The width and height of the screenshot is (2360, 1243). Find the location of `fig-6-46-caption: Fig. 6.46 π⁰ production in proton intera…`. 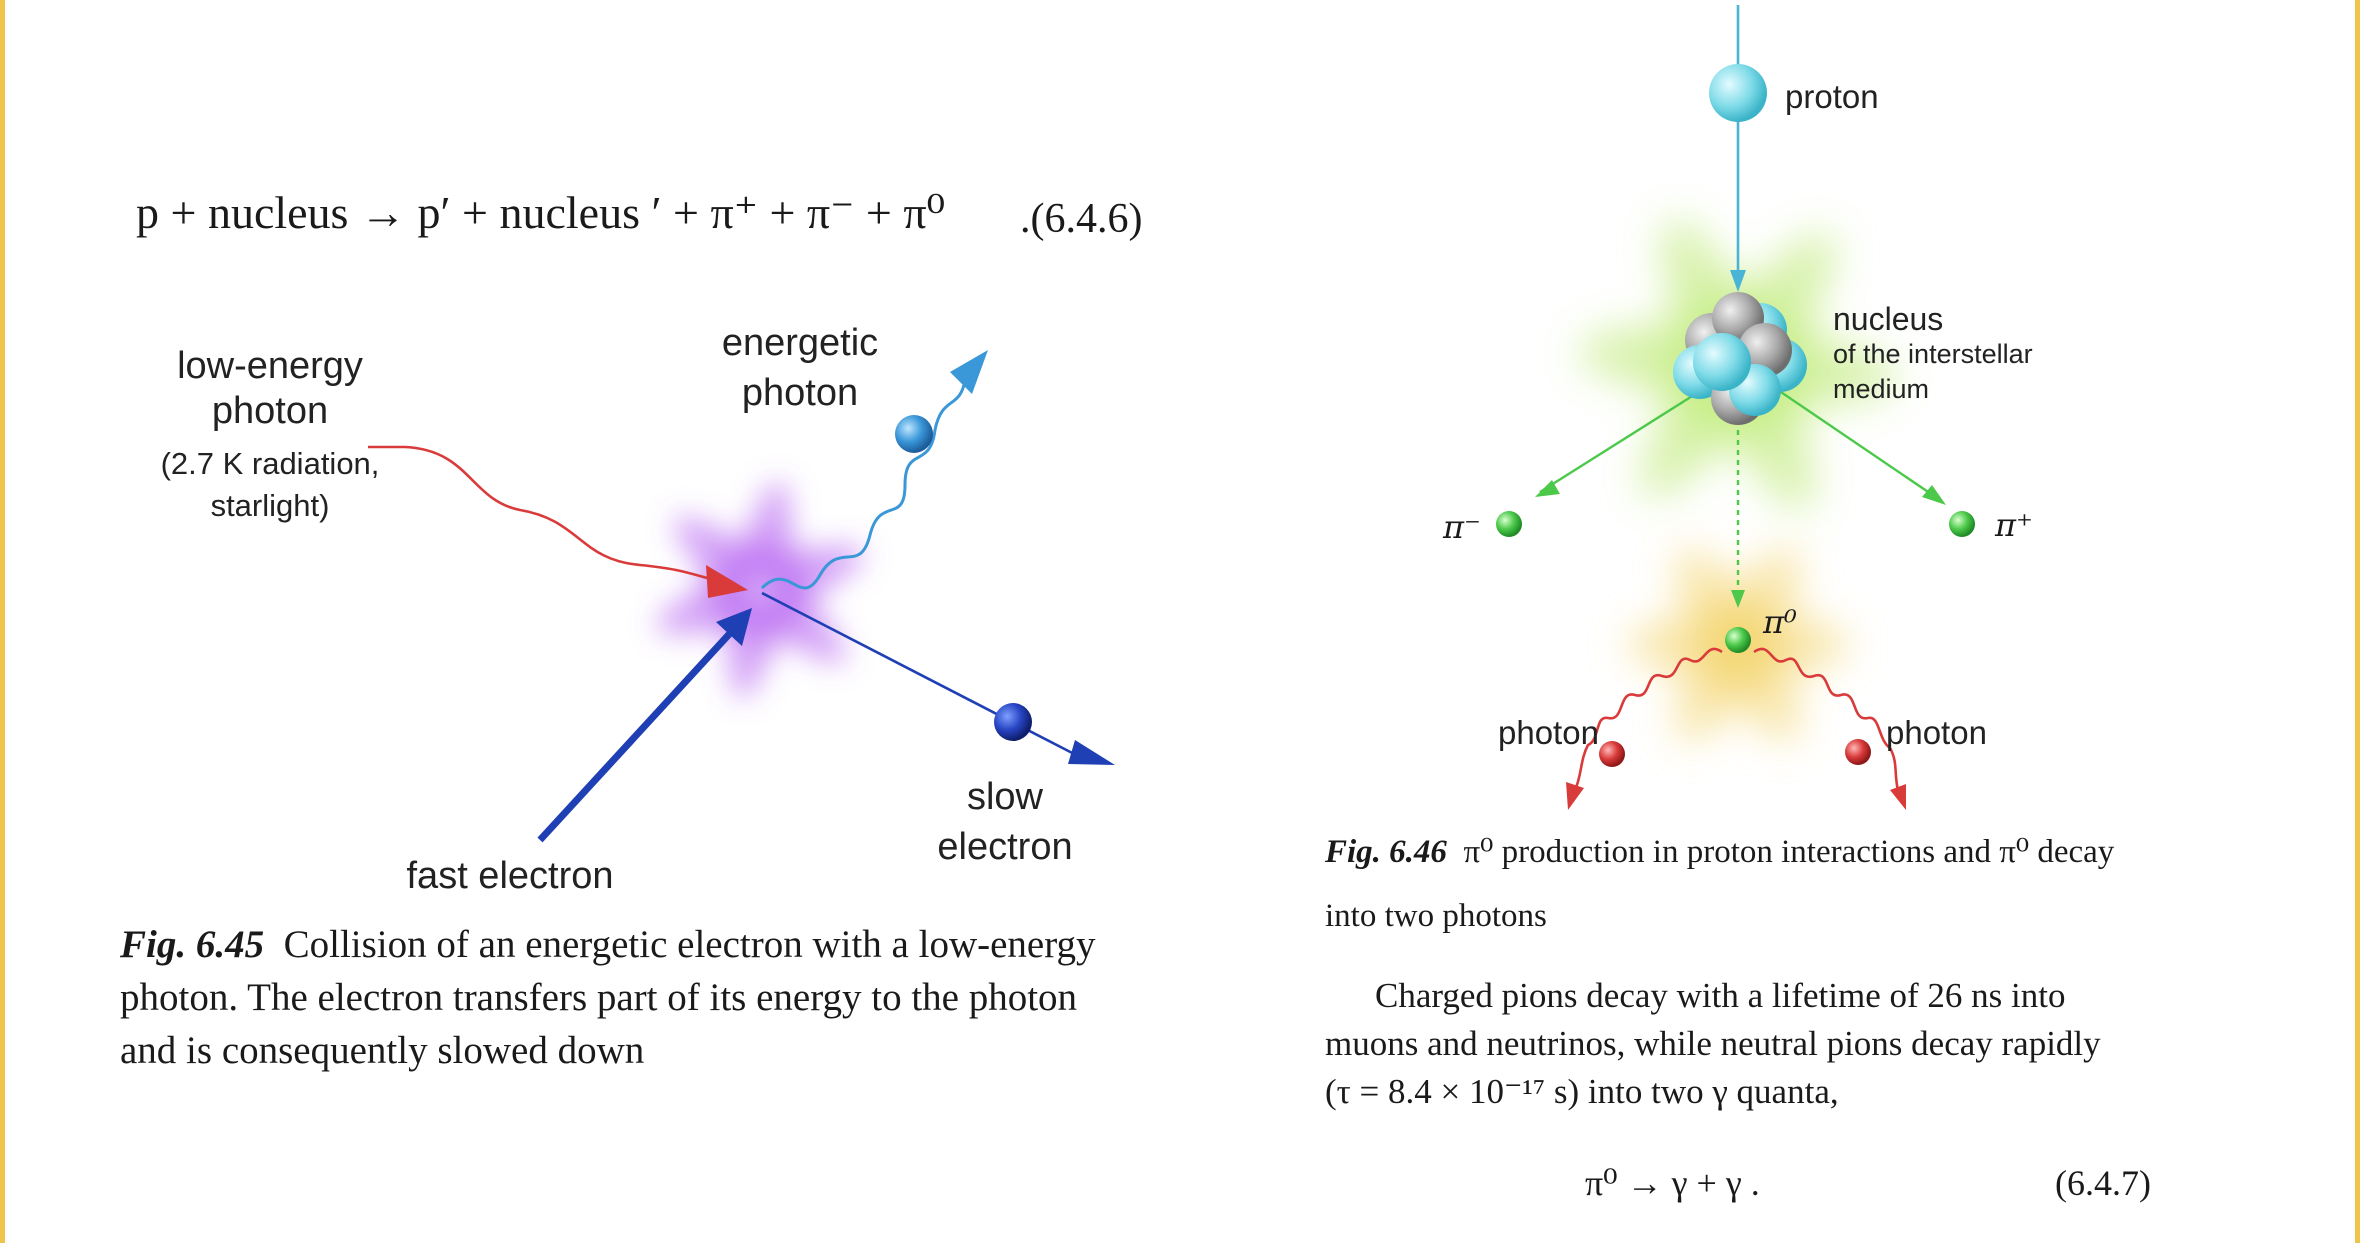

fig-6-46-caption: Fig. 6.46 π⁰ production in proton intera… is located at coordinates (1719, 884).